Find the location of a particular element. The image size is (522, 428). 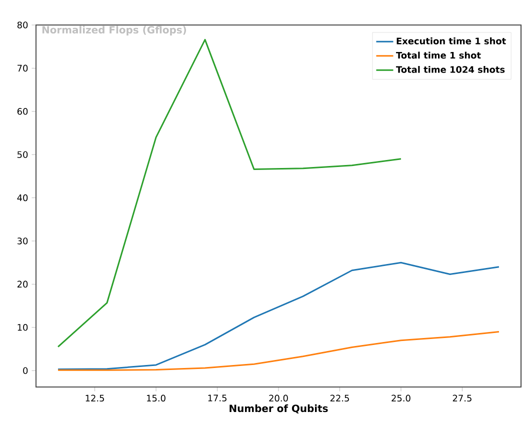

legend-label: Total time 1024 shots is located at coordinates (450, 69).